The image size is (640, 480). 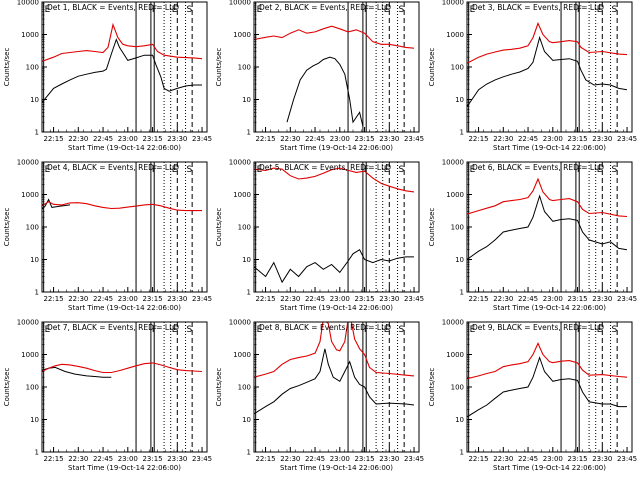 I want to click on y-tick-label: 10, so click(x=459, y=260).